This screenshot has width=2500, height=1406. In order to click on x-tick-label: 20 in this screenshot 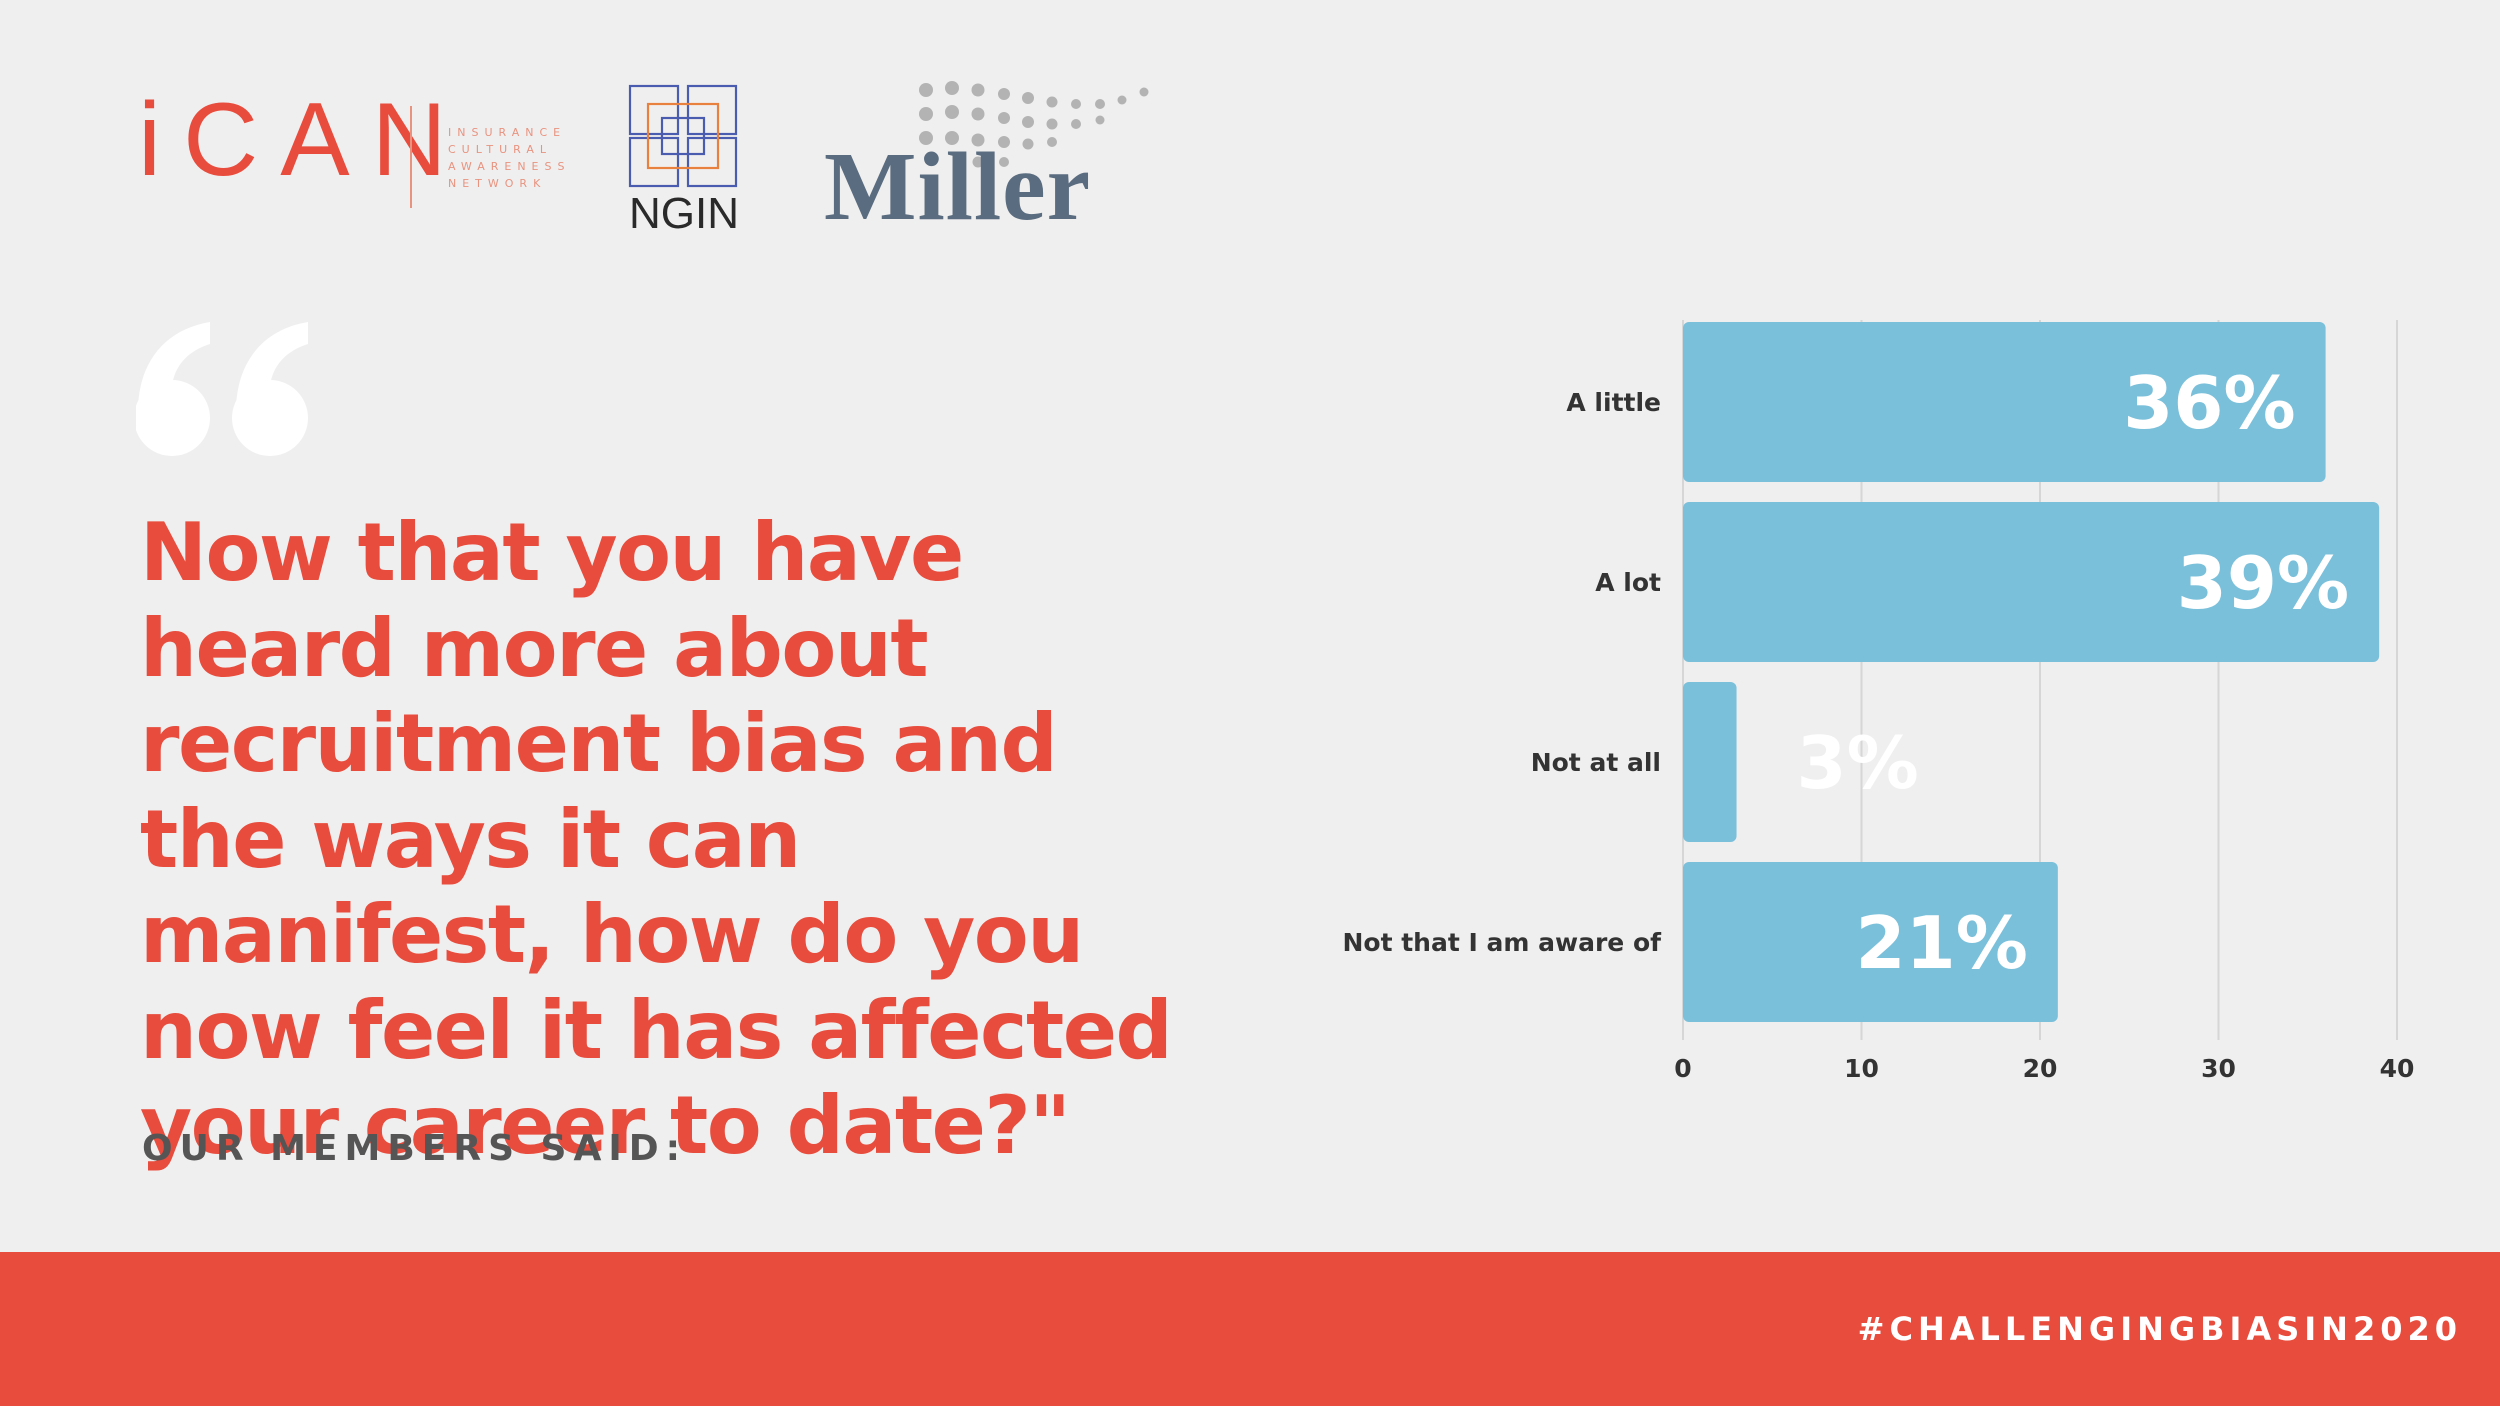, I will do `click(2040, 1068)`.